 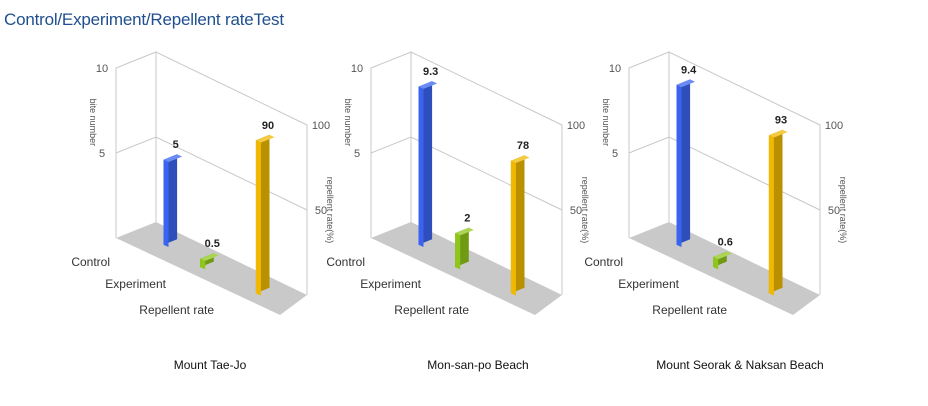 What do you see at coordinates (464, 231) in the screenshot?
I see `chart-2-bar-experiment-top` at bounding box center [464, 231].